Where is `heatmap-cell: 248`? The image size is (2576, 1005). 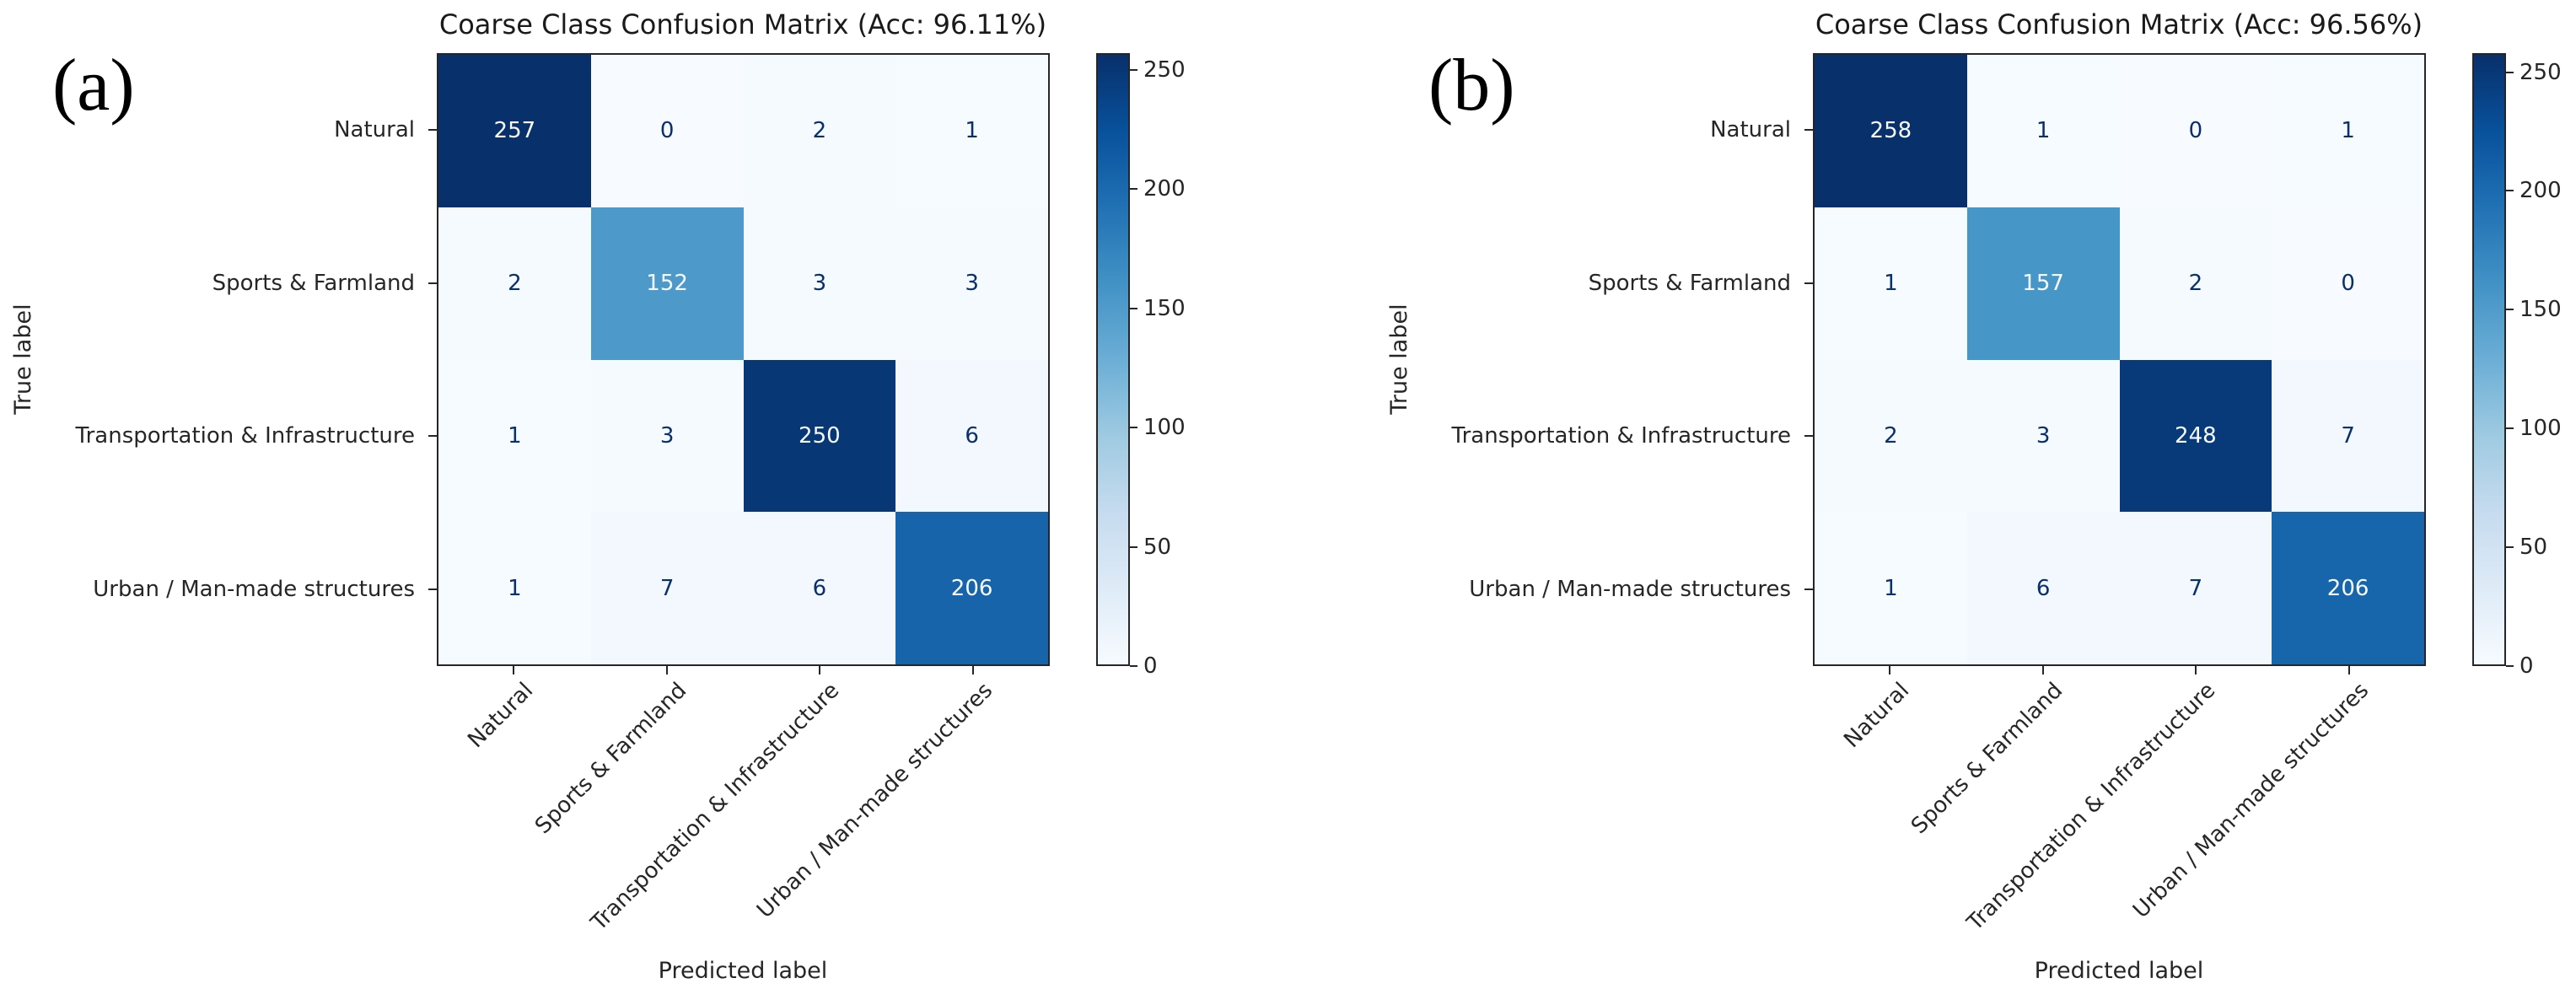 heatmap-cell: 248 is located at coordinates (2195, 436).